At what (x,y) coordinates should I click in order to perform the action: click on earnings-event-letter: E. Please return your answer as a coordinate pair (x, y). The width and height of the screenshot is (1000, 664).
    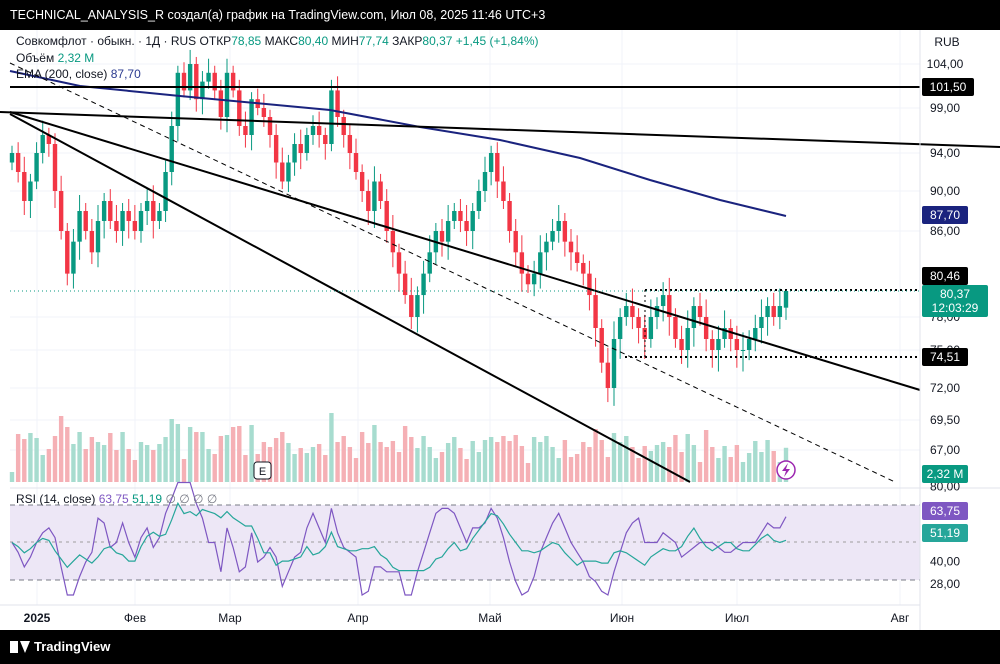
    Looking at the image, I should click on (262, 472).